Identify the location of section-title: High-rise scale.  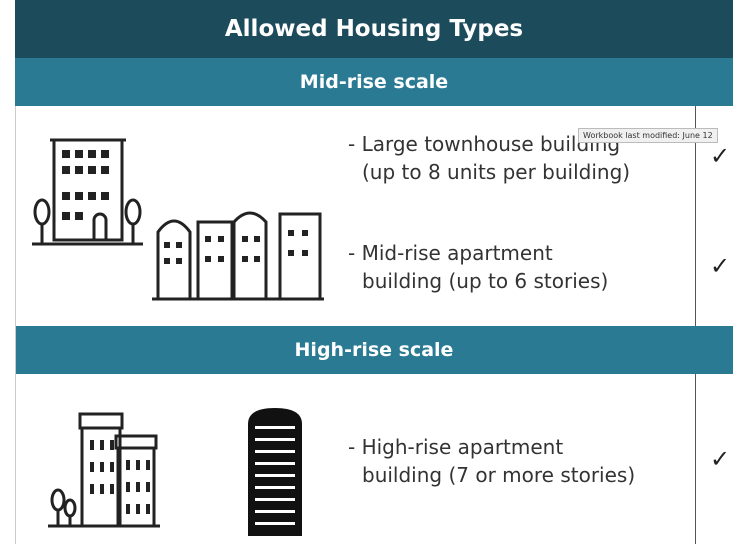
(374, 350).